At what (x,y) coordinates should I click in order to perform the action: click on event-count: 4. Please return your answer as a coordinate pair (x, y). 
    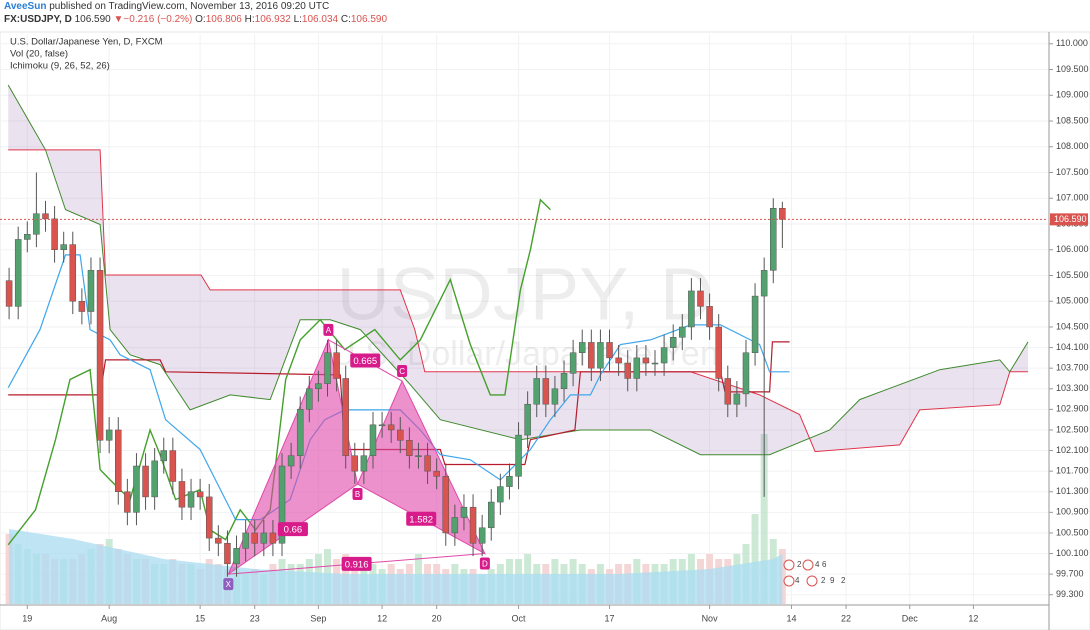
    Looking at the image, I should click on (817, 564).